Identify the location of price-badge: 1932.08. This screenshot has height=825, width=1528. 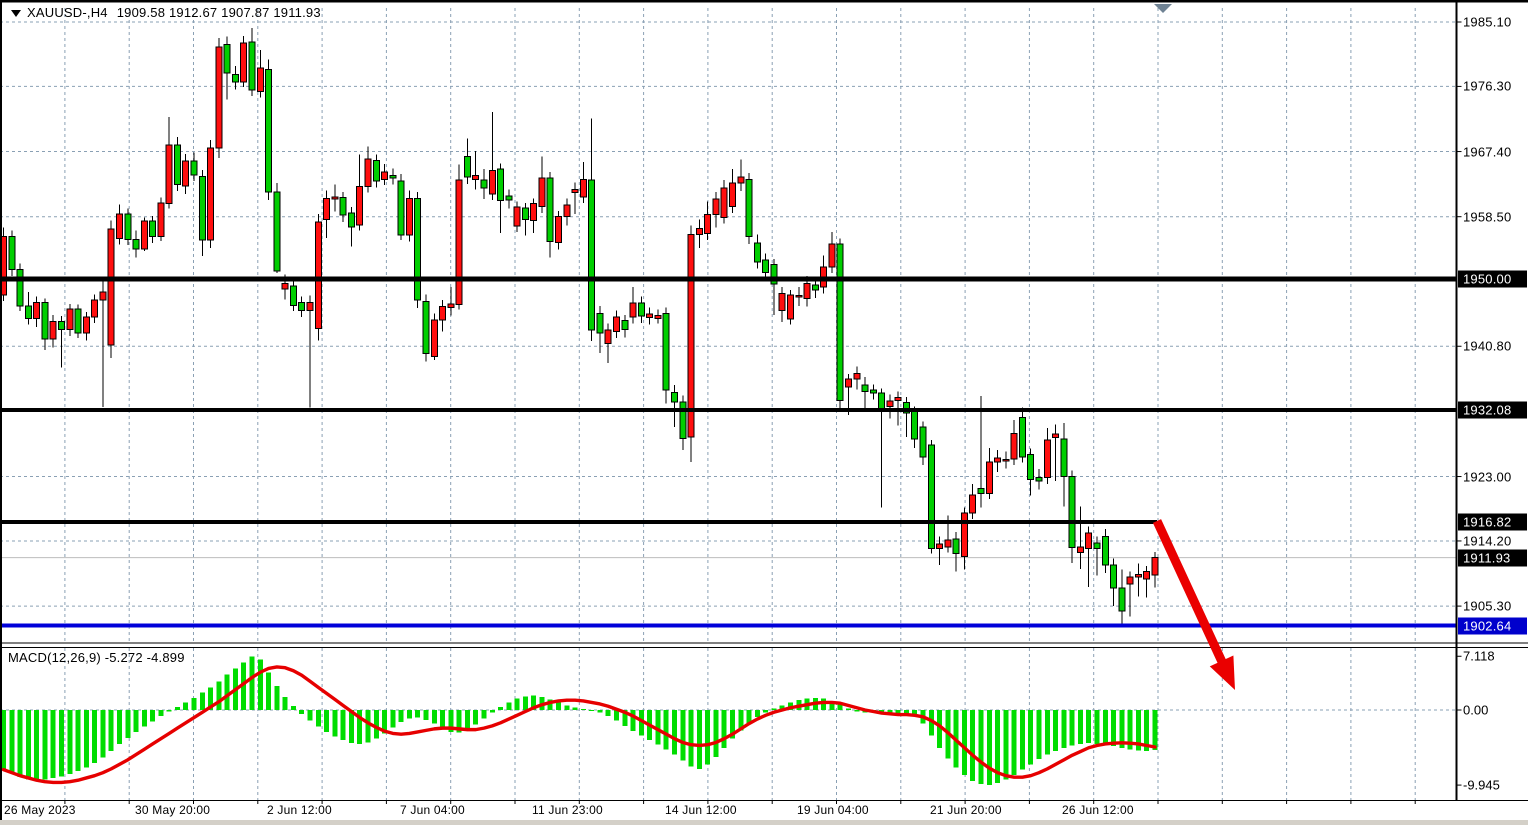
(1492, 410).